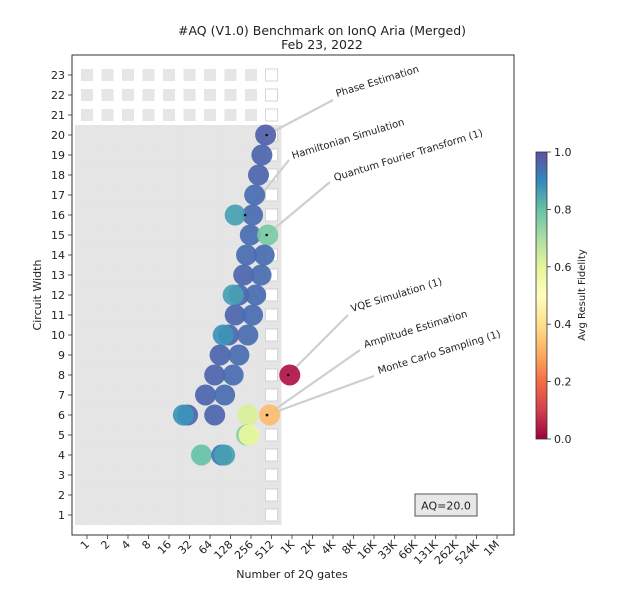 The width and height of the screenshot is (642, 596). I want to click on y-tick-label: 8, so click(61, 375).